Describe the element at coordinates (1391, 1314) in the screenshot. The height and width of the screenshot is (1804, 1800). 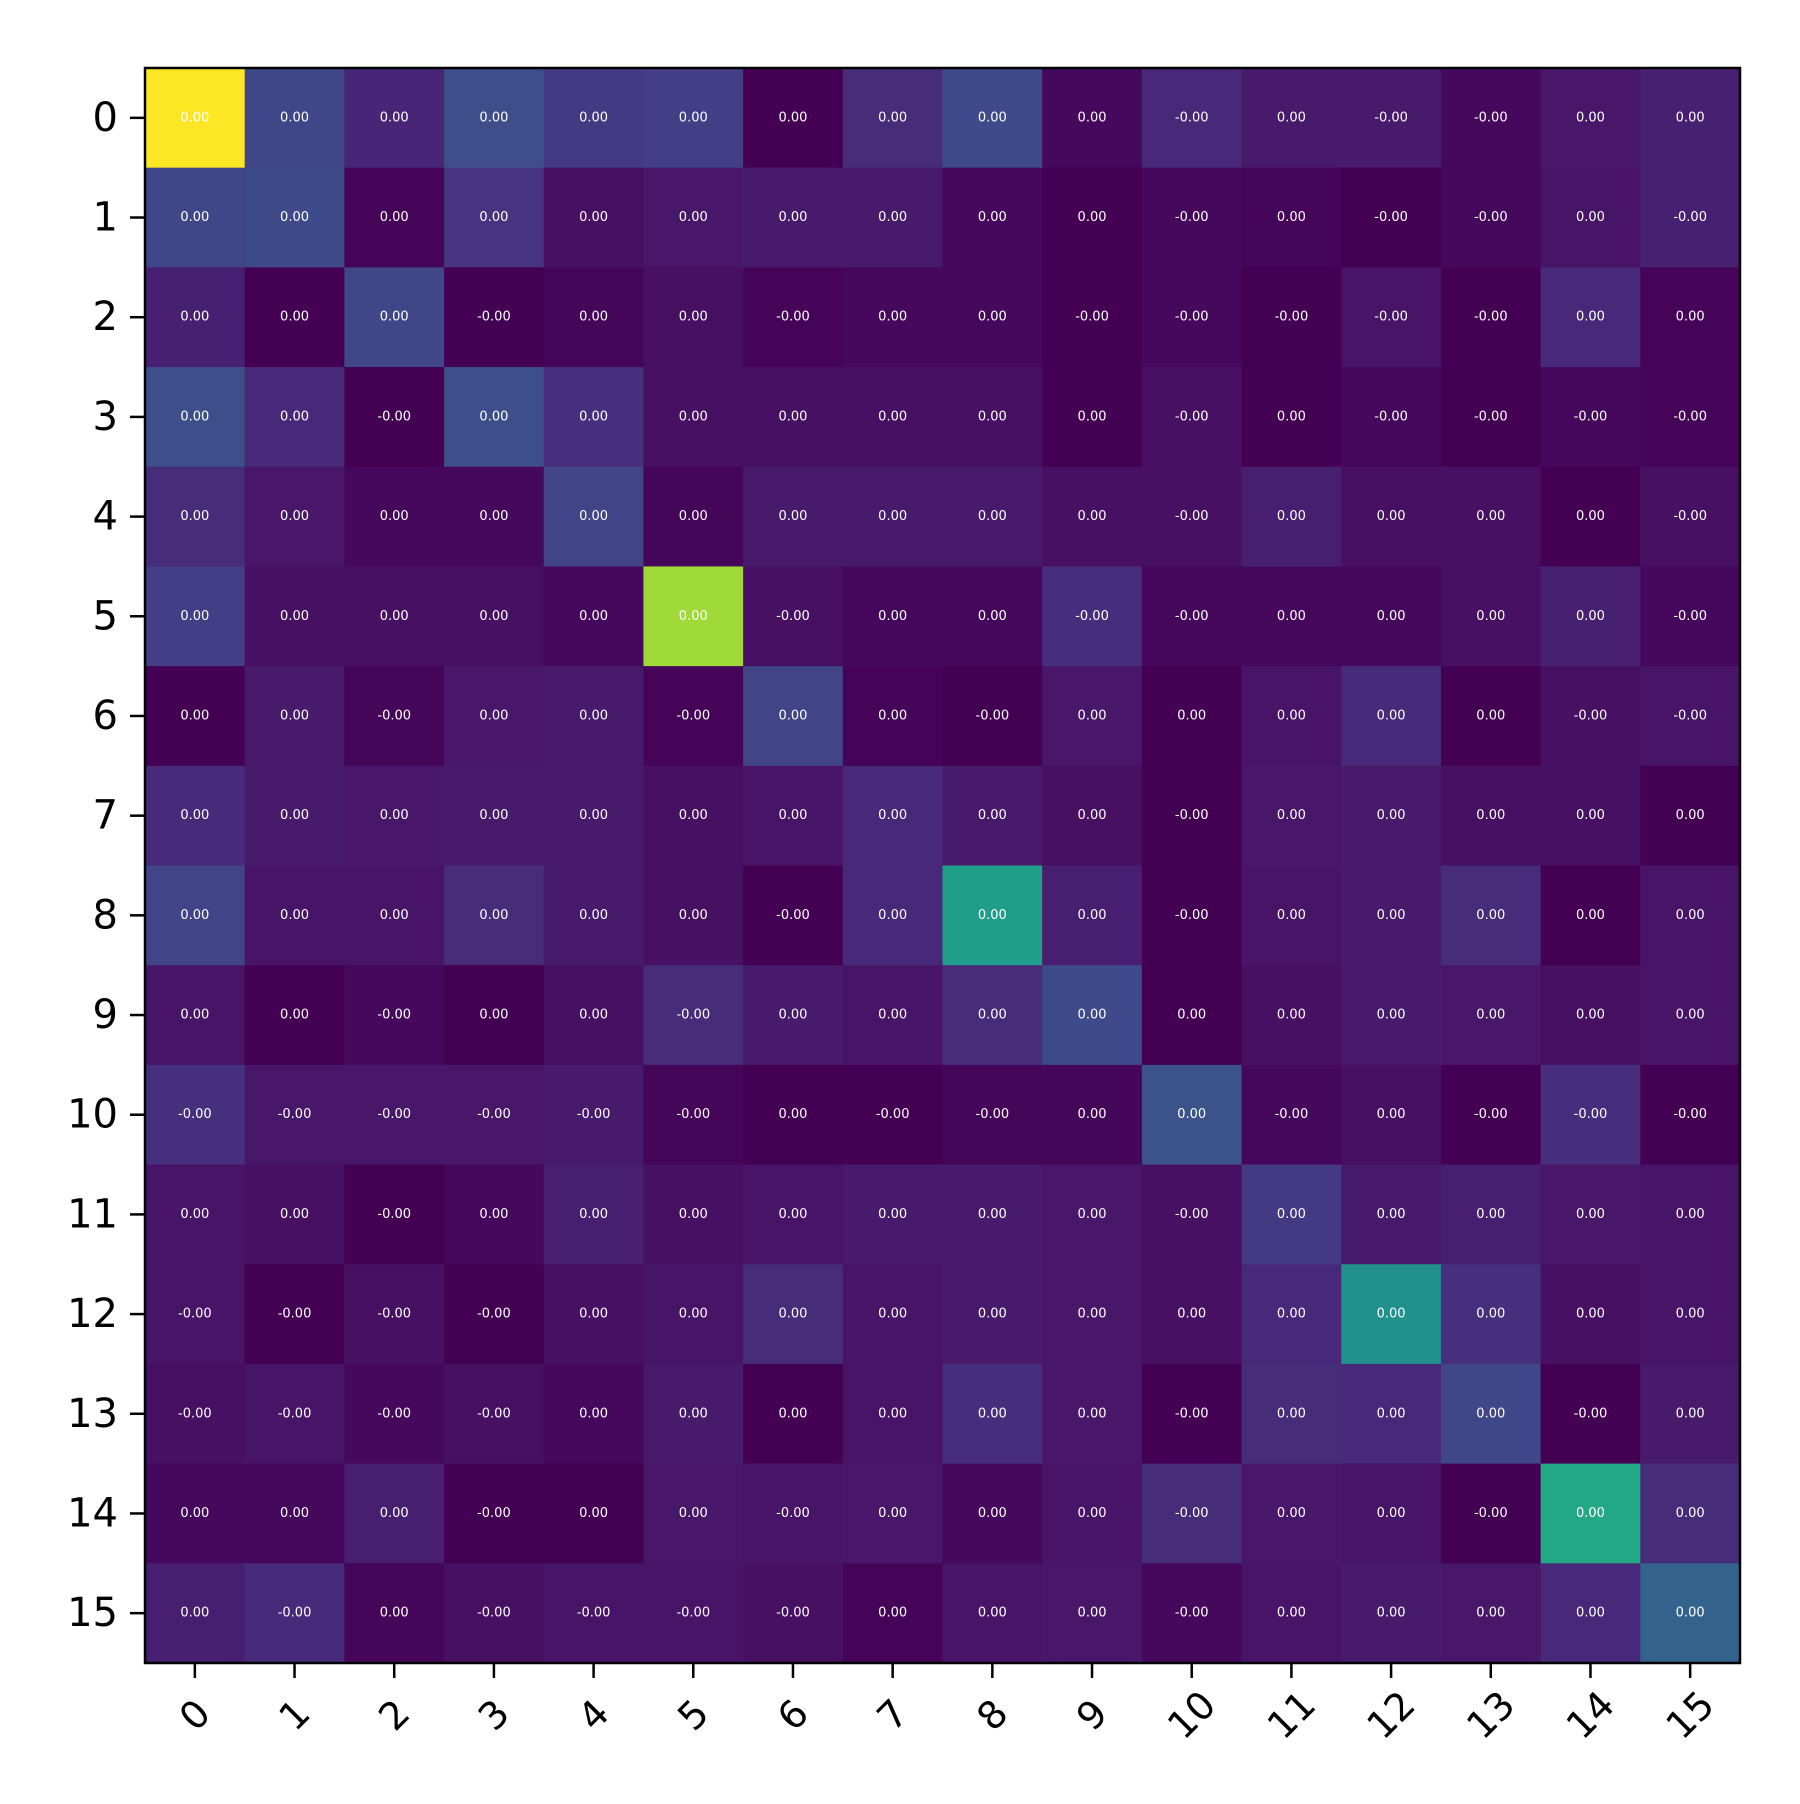
I see `cell-value-label-12-12: 0.00` at that location.